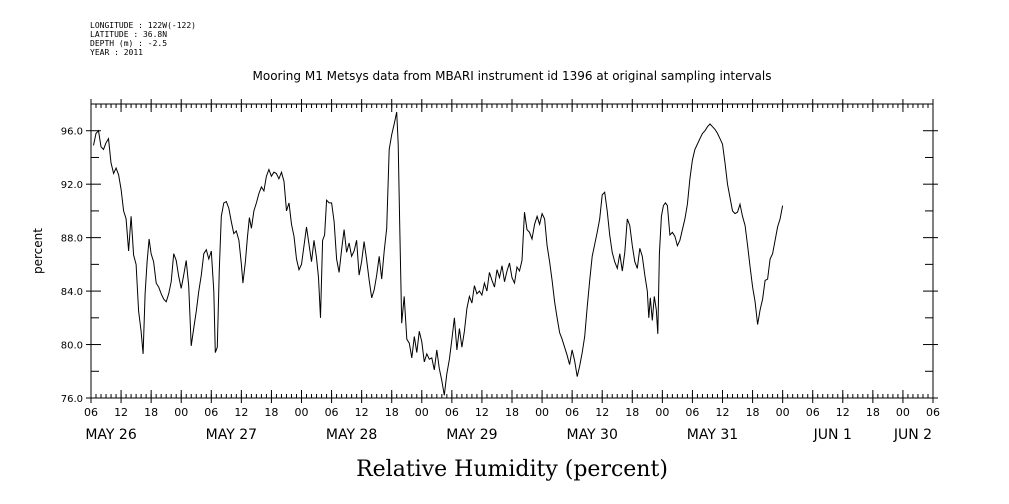 The width and height of the screenshot is (1009, 504). I want to click on meta-longitude: LONGITUDE : 122W(-122), so click(143, 25).